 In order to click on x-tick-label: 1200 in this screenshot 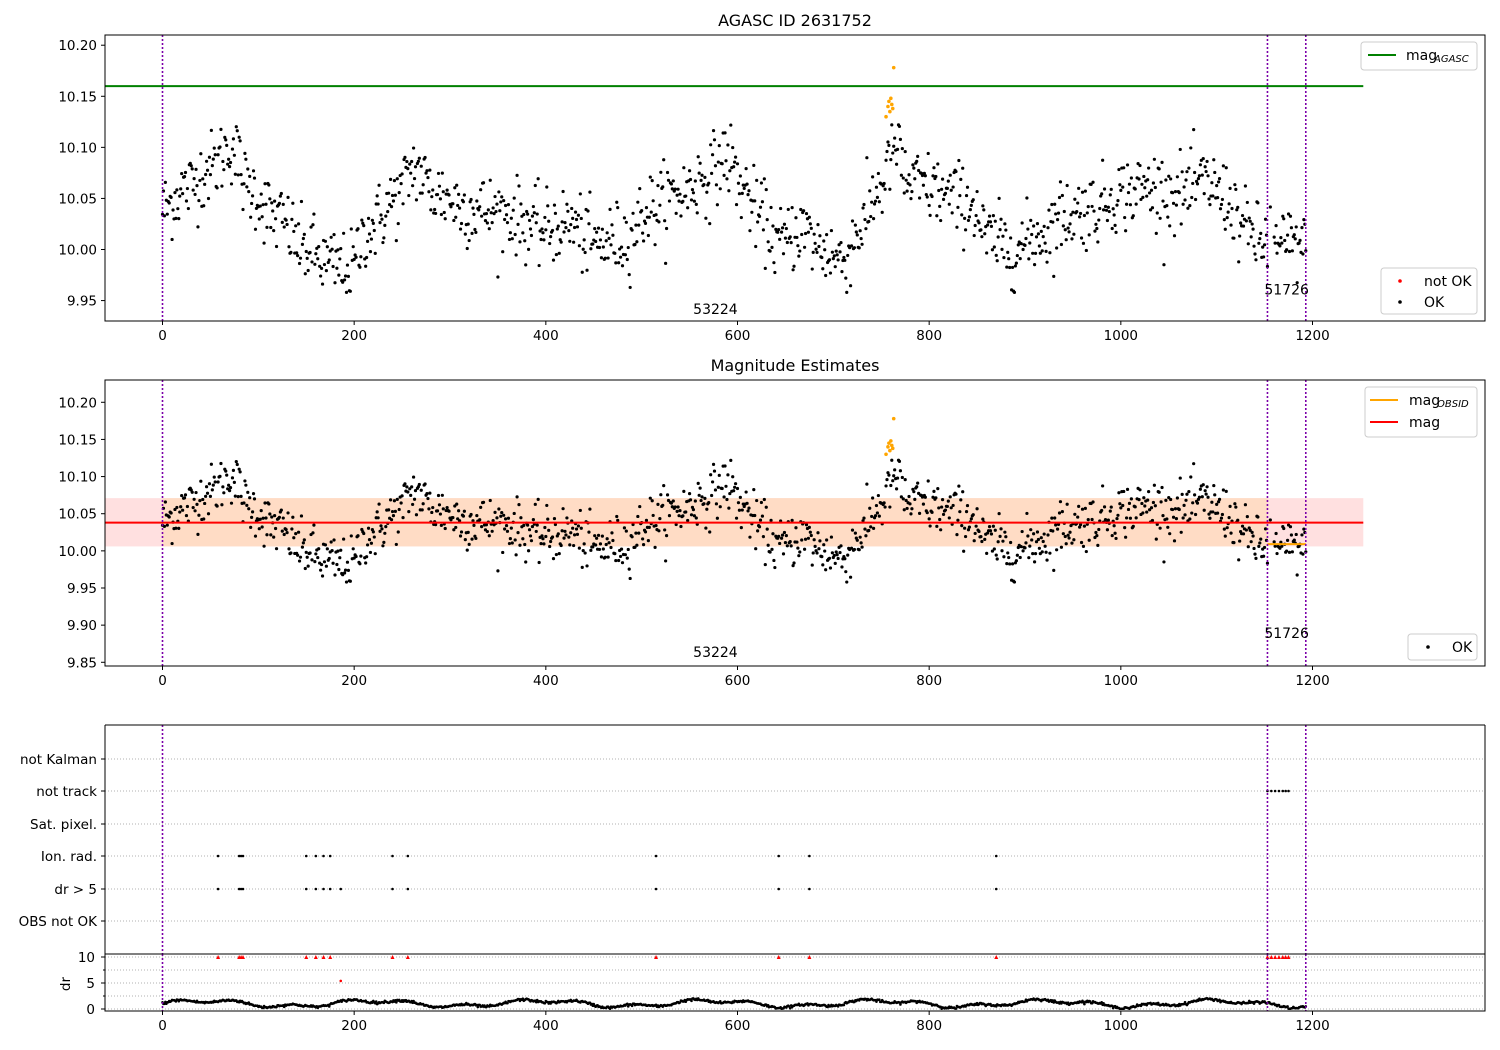, I will do `click(1312, 336)`.